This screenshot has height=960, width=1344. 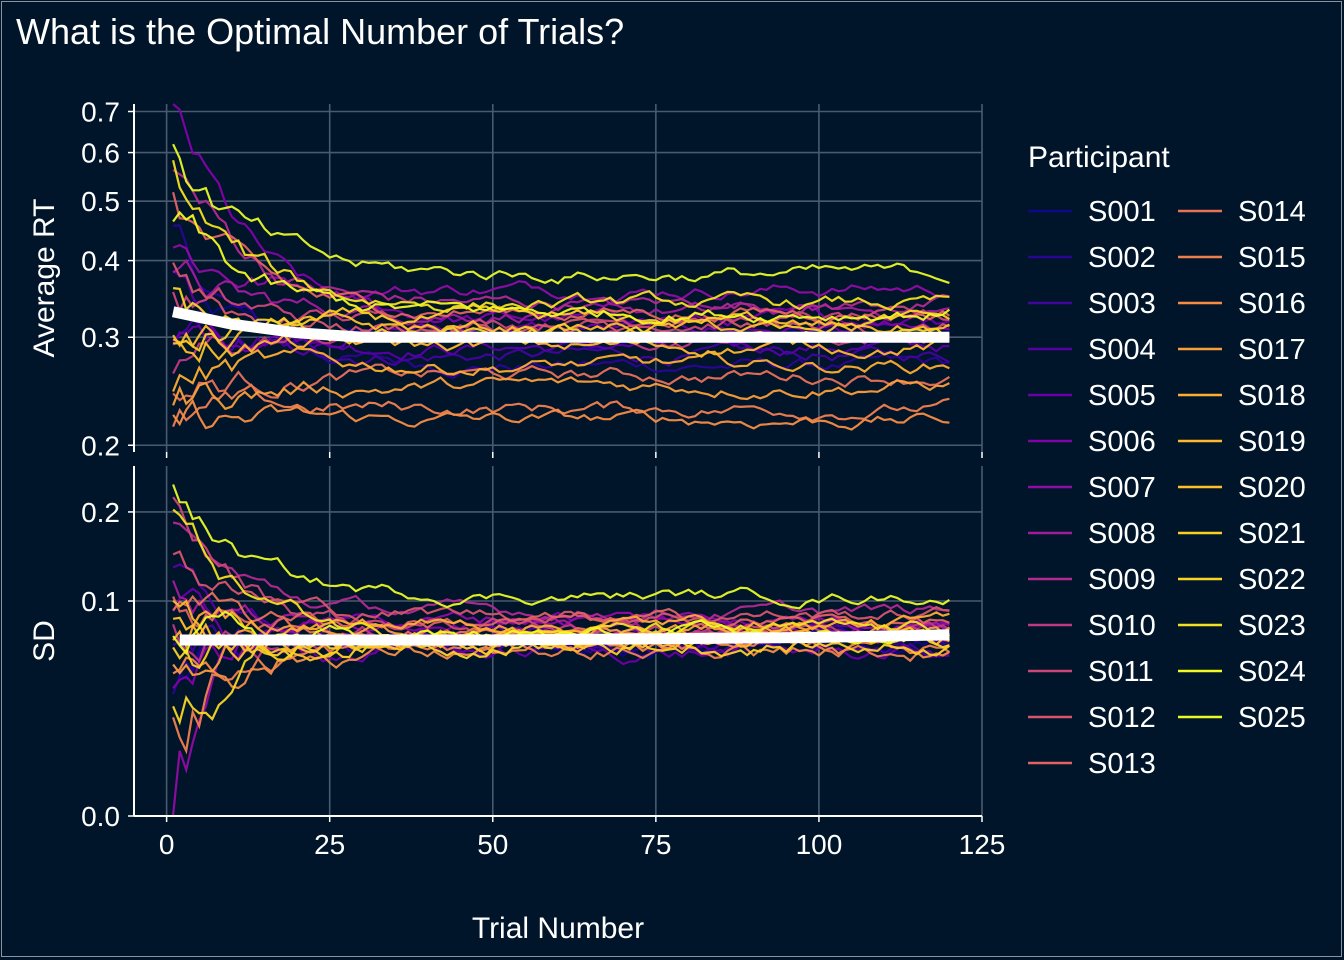 I want to click on legend-label: S006, so click(x=1122, y=442).